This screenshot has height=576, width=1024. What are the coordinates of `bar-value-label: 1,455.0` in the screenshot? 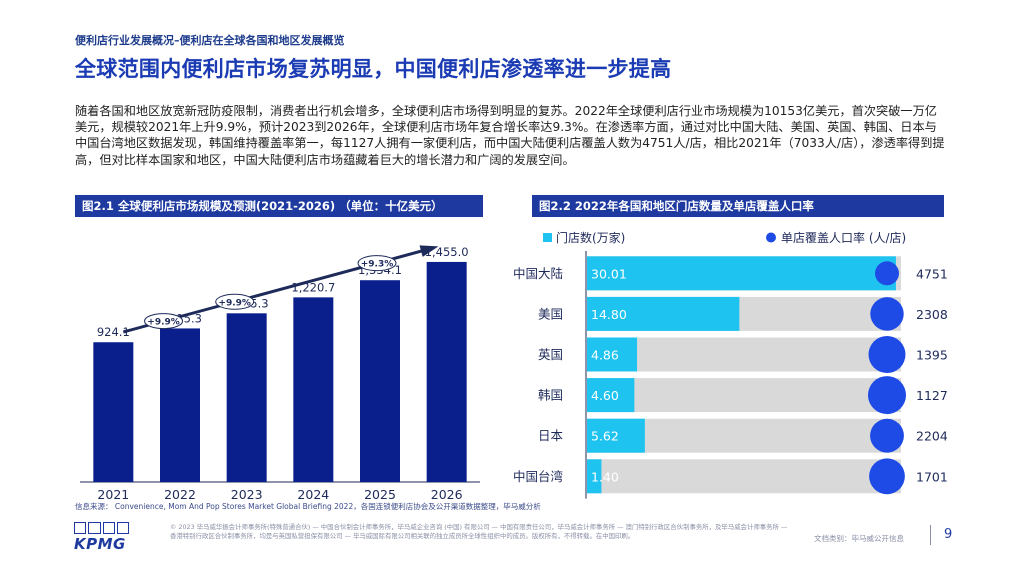 It's located at (447, 252).